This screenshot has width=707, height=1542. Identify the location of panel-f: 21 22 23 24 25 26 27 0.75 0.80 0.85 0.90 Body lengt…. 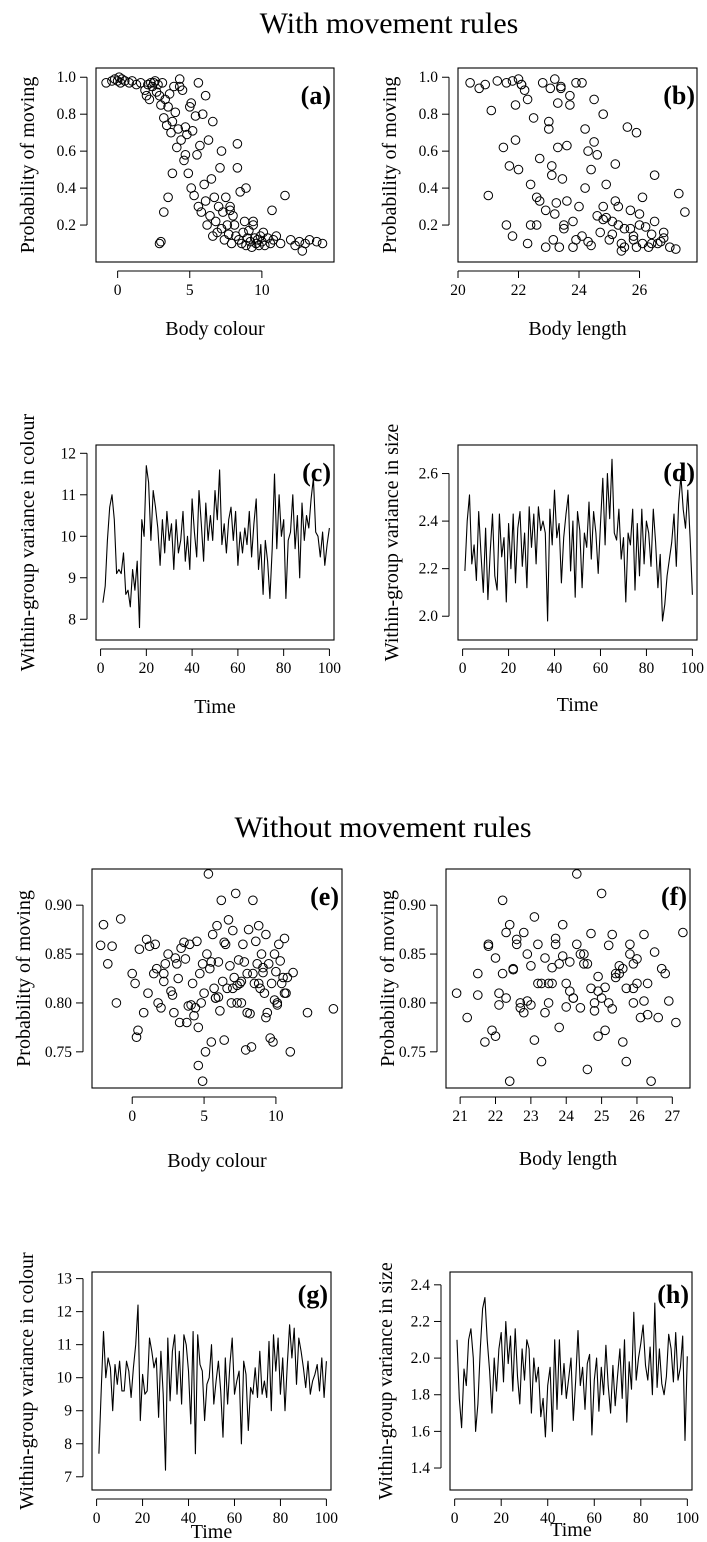
(534, 1019).